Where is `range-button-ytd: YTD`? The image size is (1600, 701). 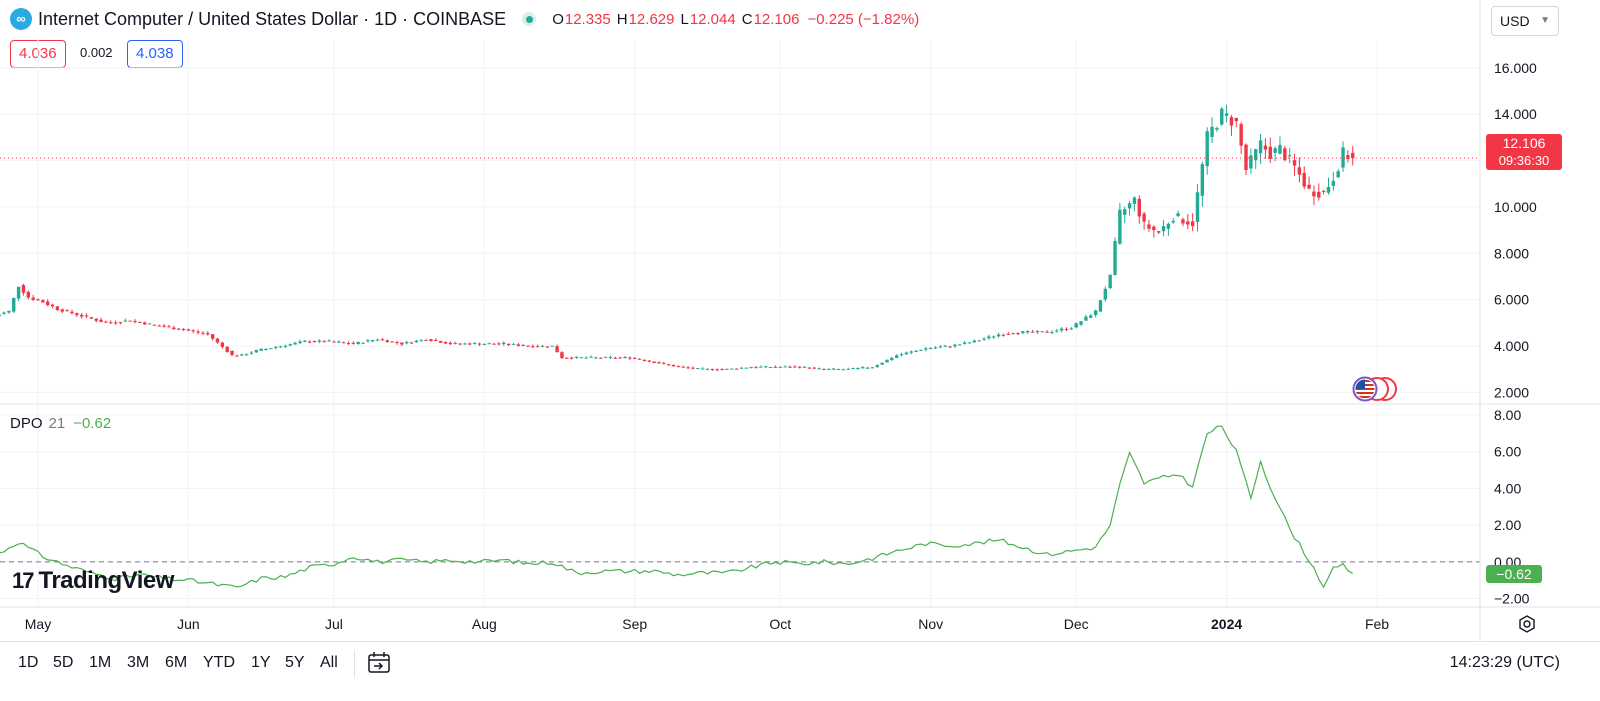 range-button-ytd: YTD is located at coordinates (219, 662).